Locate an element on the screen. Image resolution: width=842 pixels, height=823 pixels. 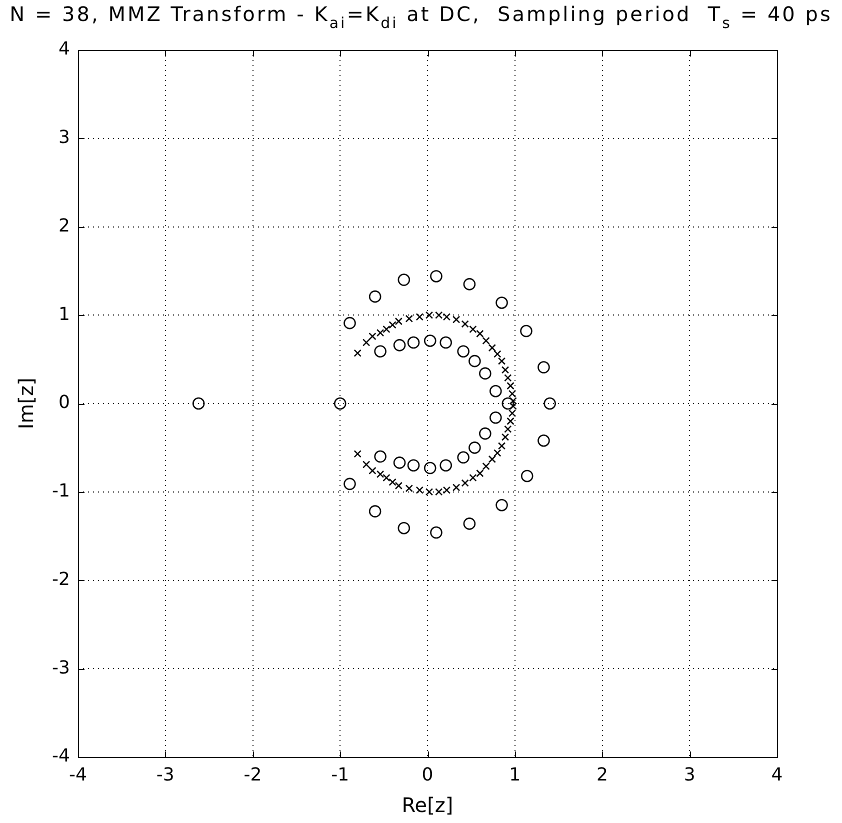
y-tick-label: 1 is located at coordinates (64, 314).